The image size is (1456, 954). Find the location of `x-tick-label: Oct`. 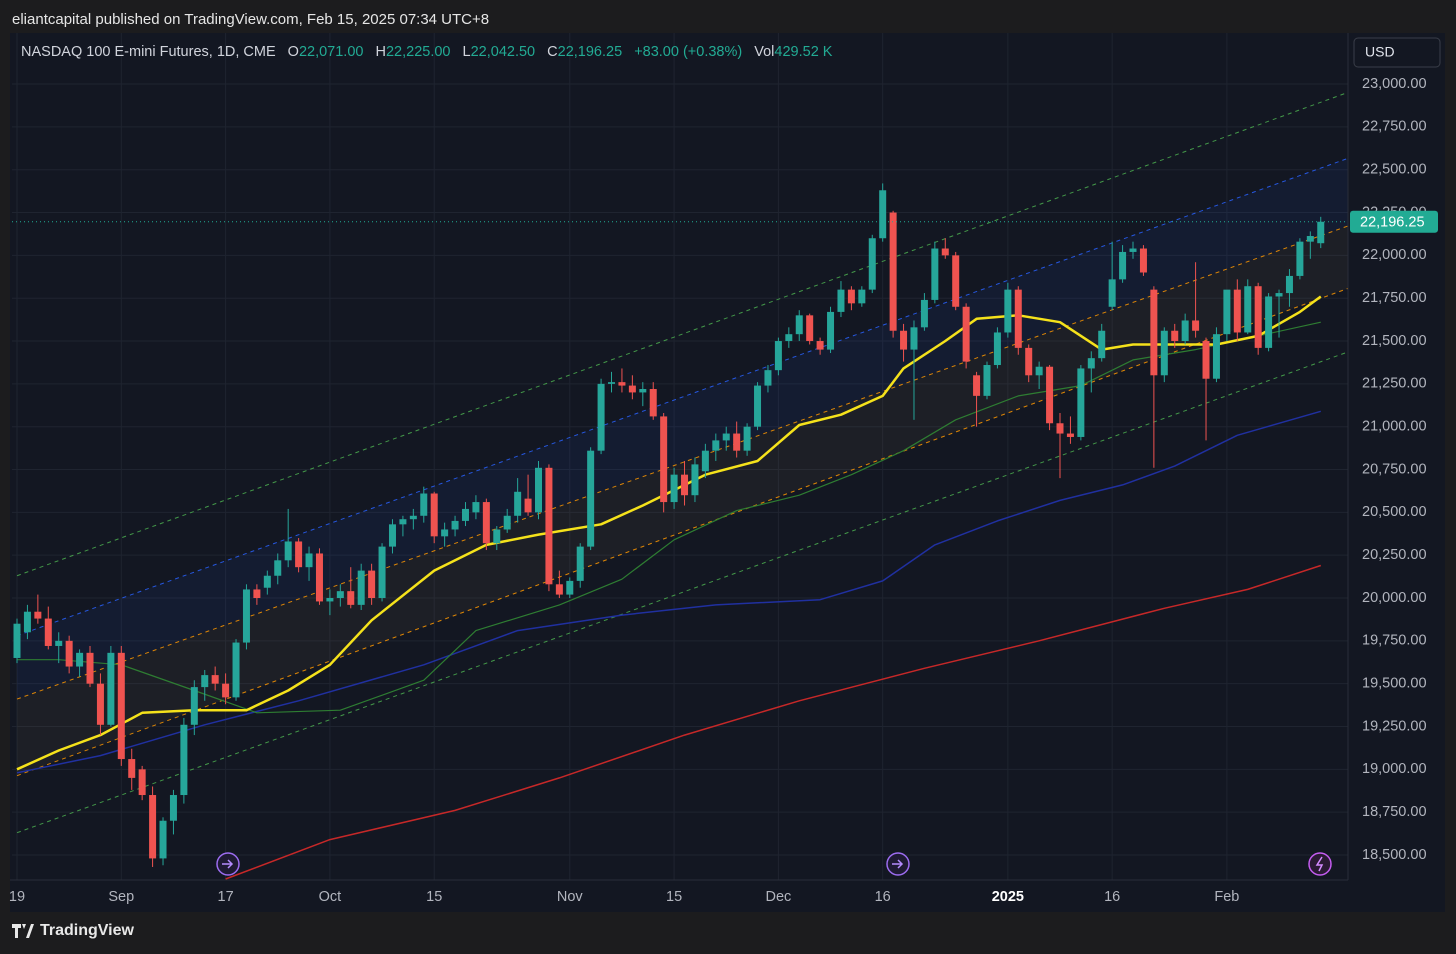

x-tick-label: Oct is located at coordinates (330, 897).